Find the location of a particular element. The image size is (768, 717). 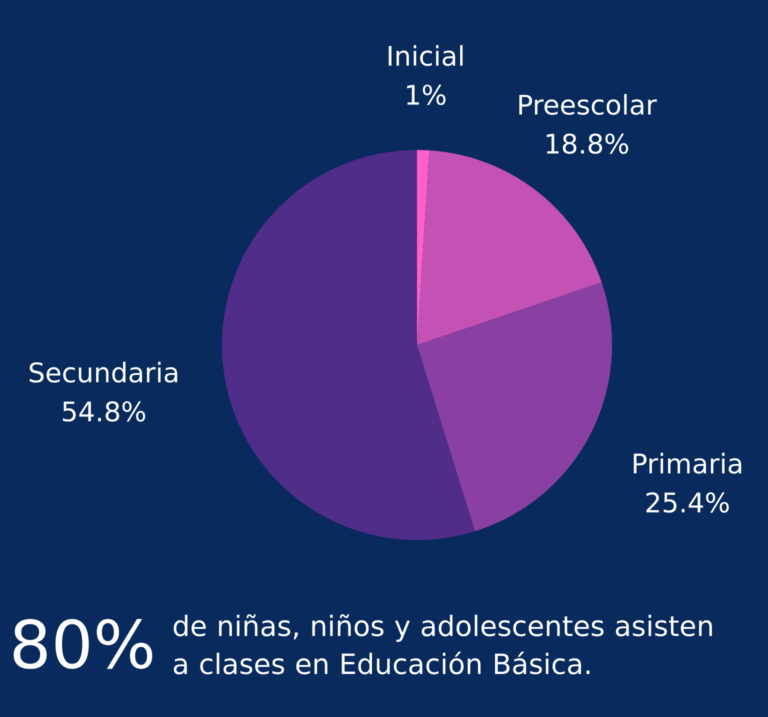

text: de niñas, niños y adolescentes asisten a clases en Educación Básica. is located at coordinates (443, 644).